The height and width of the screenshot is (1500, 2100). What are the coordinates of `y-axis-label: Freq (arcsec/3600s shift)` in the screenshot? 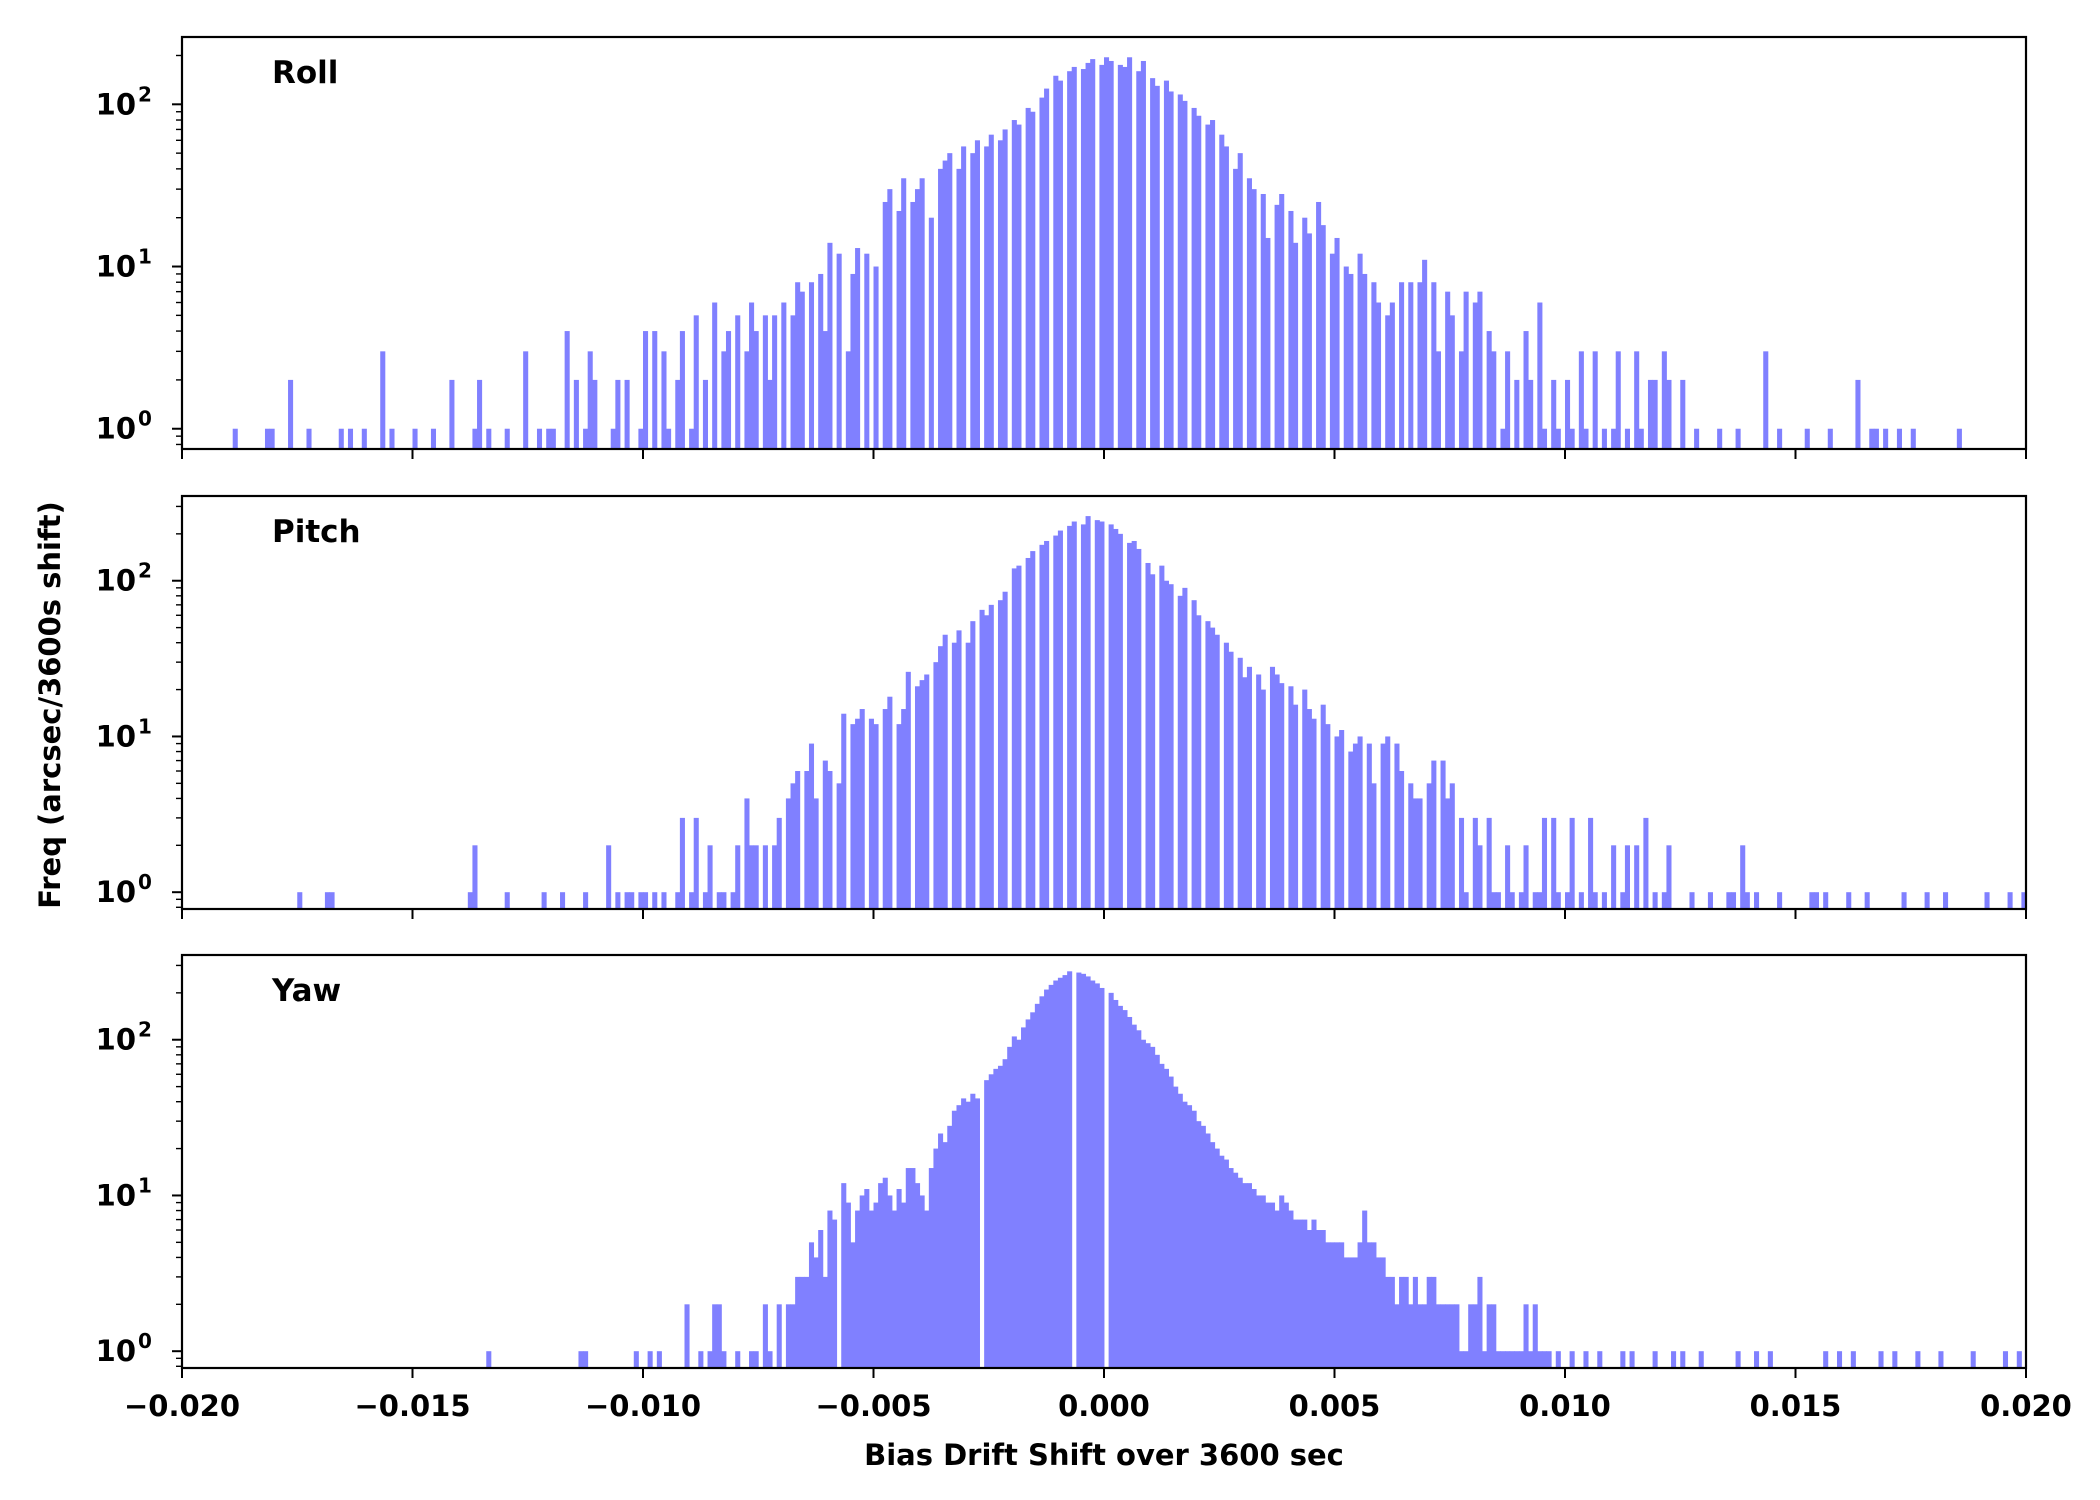 It's located at (50, 704).